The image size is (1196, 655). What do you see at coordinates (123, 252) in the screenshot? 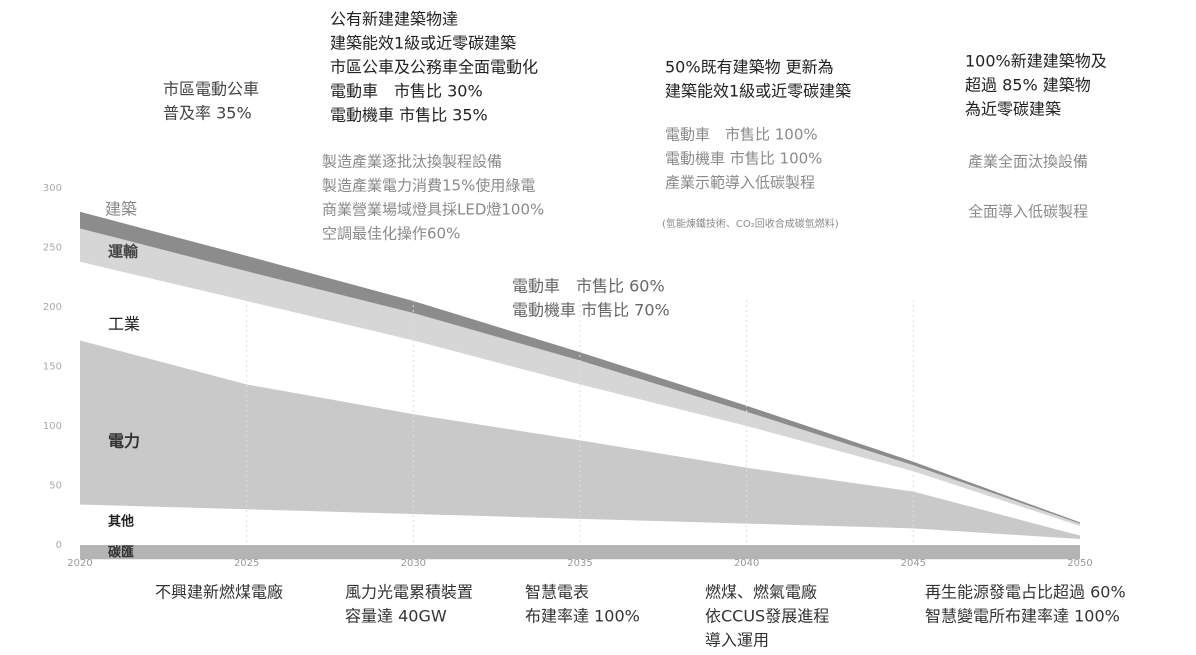
I see `series-label: 運輸` at bounding box center [123, 252].